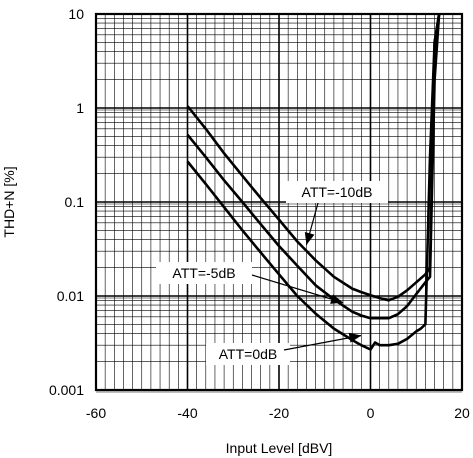 The width and height of the screenshot is (473, 458). Describe the element at coordinates (96, 413) in the screenshot. I see `x-tick-label: -60` at that location.